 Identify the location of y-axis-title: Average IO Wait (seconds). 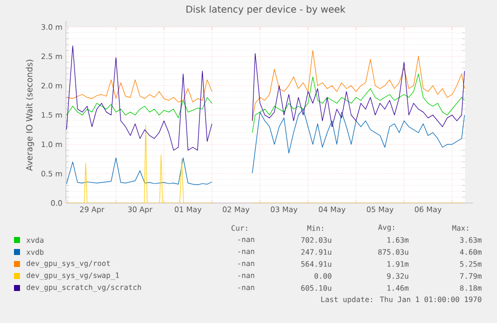
(30, 115).